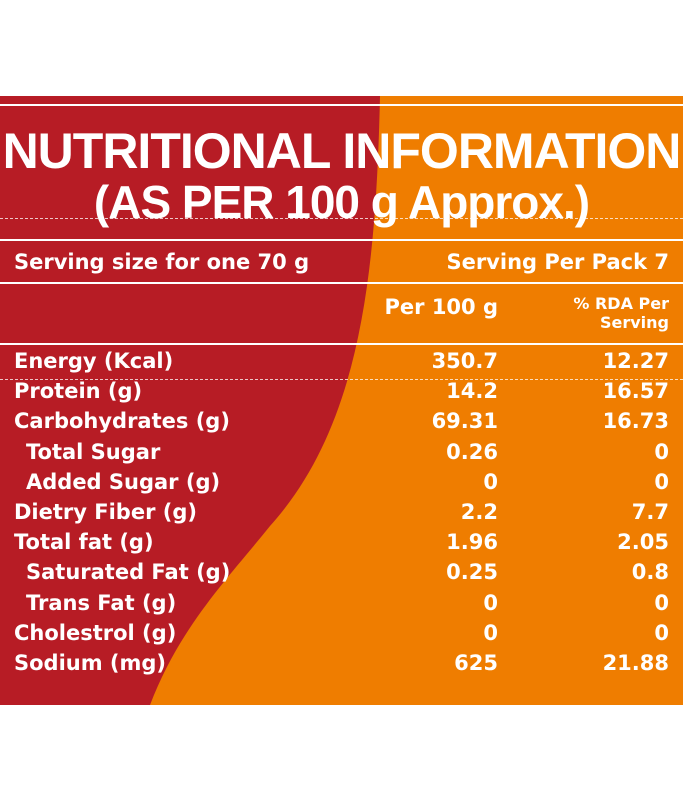 This screenshot has width=683, height=800. What do you see at coordinates (621, 303) in the screenshot?
I see `rda-header-line-1: % RDA Per` at bounding box center [621, 303].